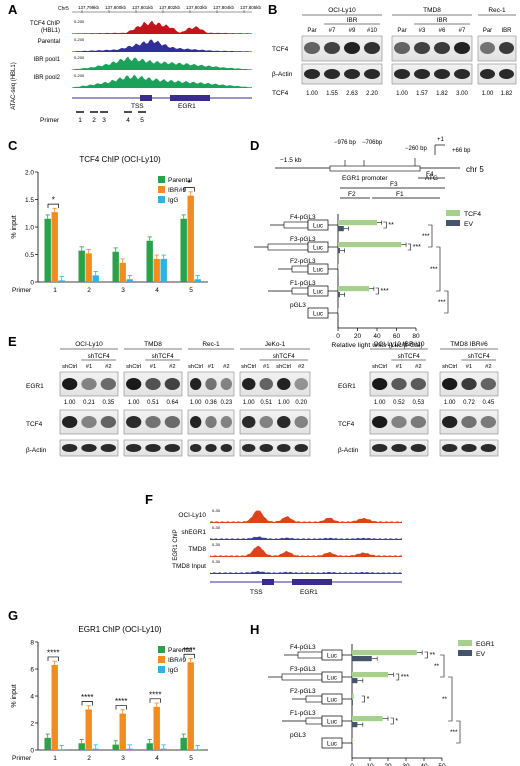  I want to click on blot-lane-label: #10, so click(372, 31).